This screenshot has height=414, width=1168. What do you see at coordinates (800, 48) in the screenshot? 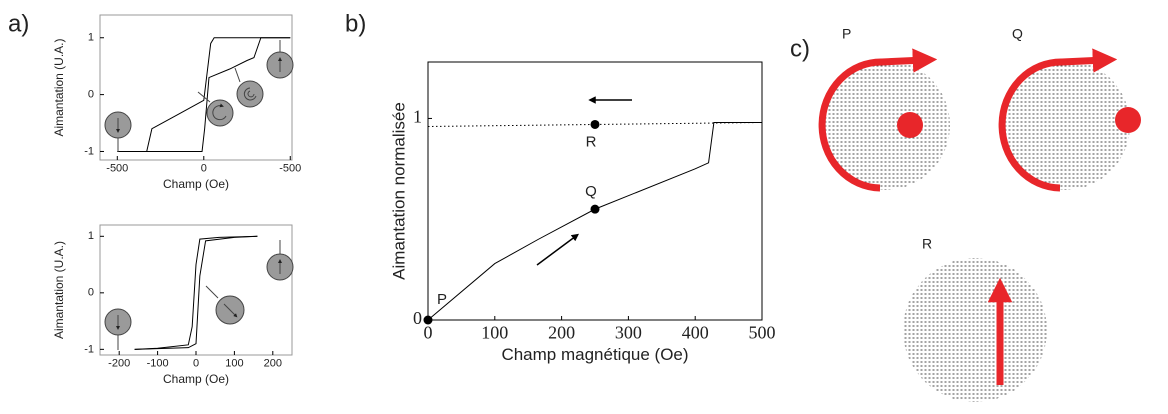
I see `panel-label: c)` at bounding box center [800, 48].